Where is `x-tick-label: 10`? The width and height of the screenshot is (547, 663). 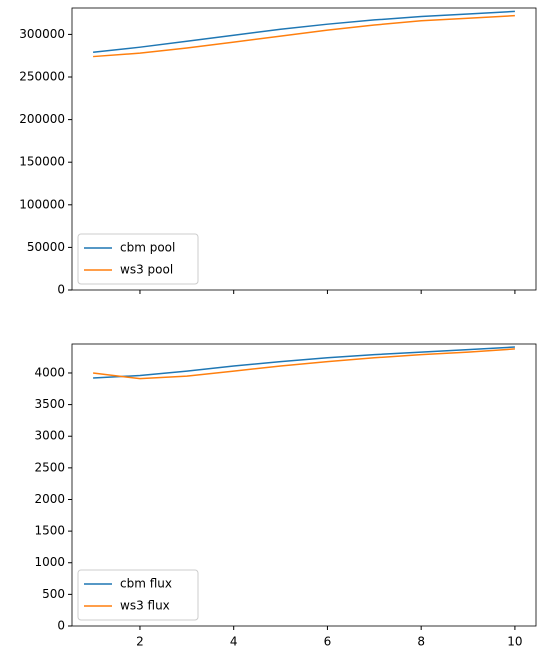
x-tick-label: 10 is located at coordinates (514, 642).